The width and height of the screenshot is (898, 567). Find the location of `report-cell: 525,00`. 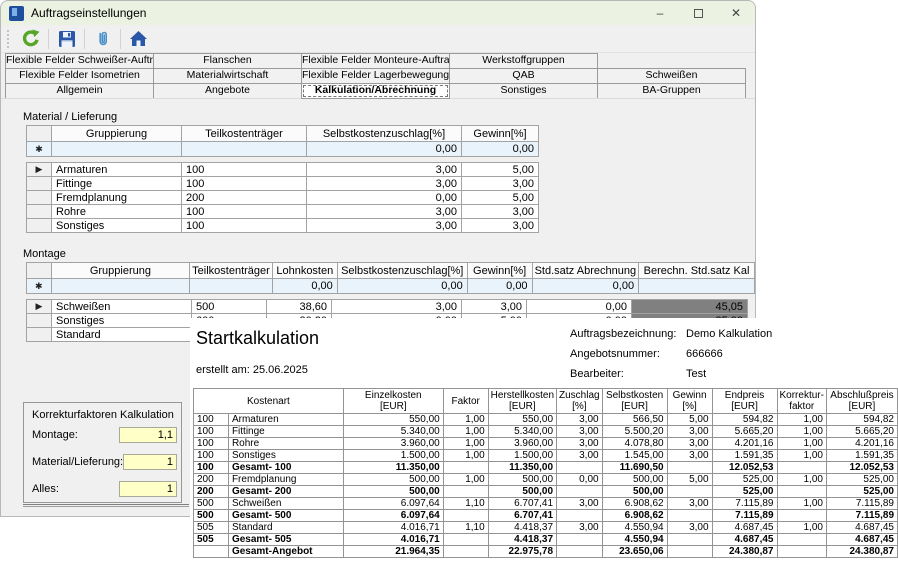

report-cell: 525,00 is located at coordinates (744, 479).